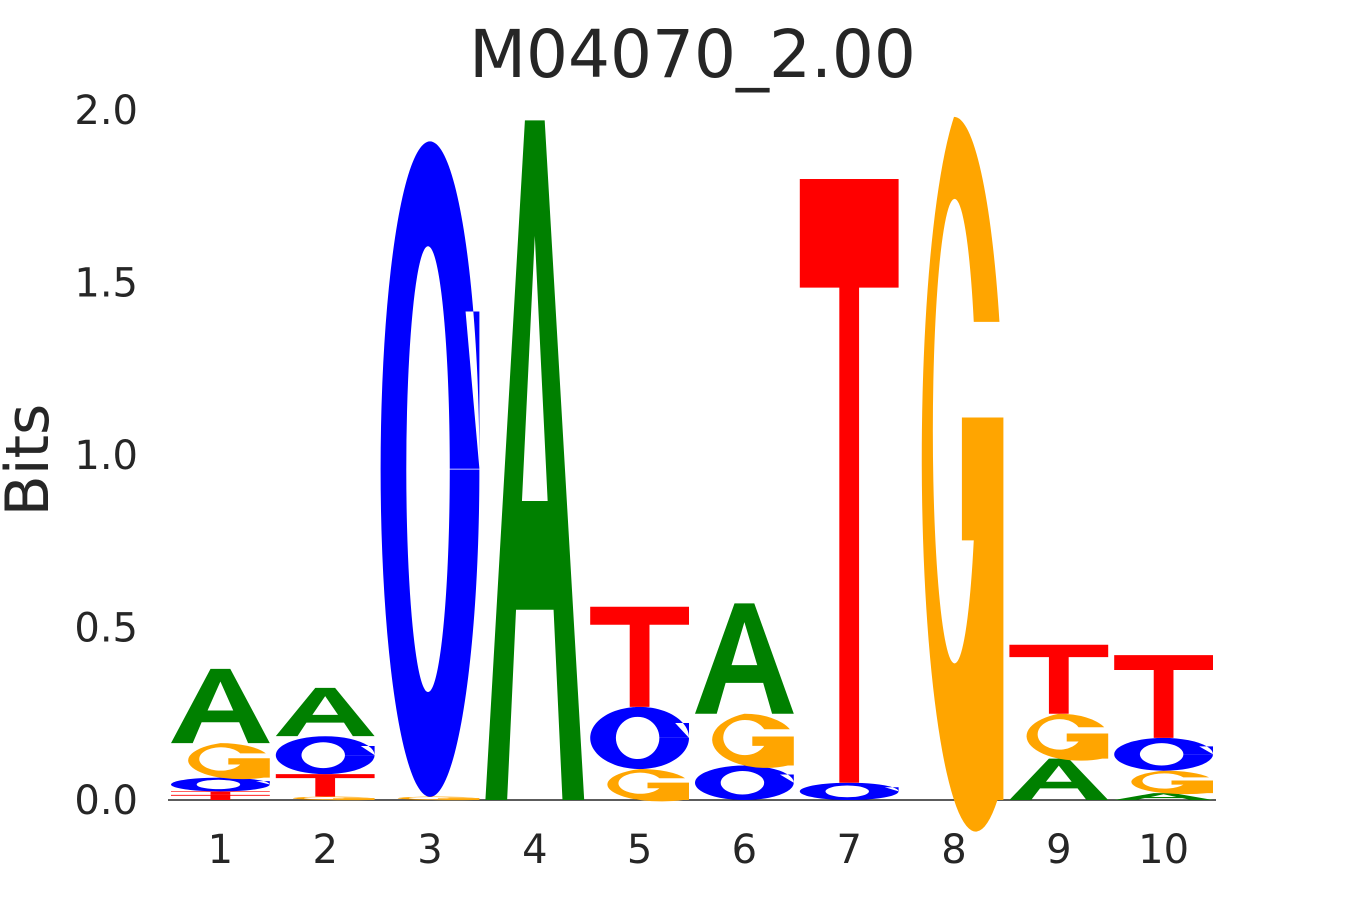  I want to click on x-tick-label: 1, so click(220, 850).